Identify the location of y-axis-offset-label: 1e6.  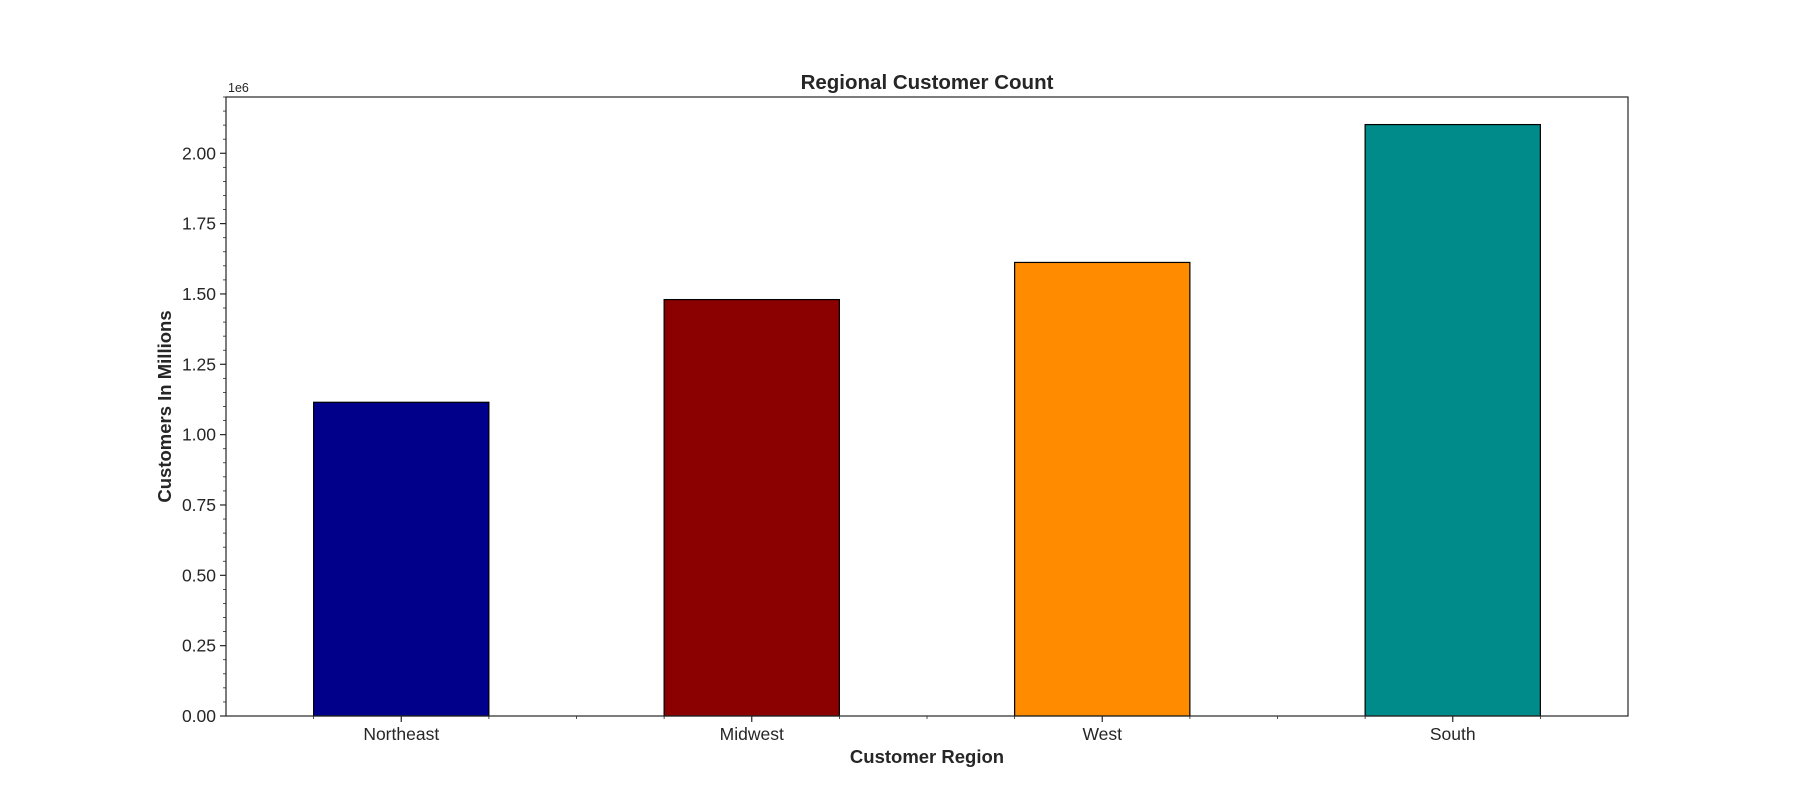
(238, 88).